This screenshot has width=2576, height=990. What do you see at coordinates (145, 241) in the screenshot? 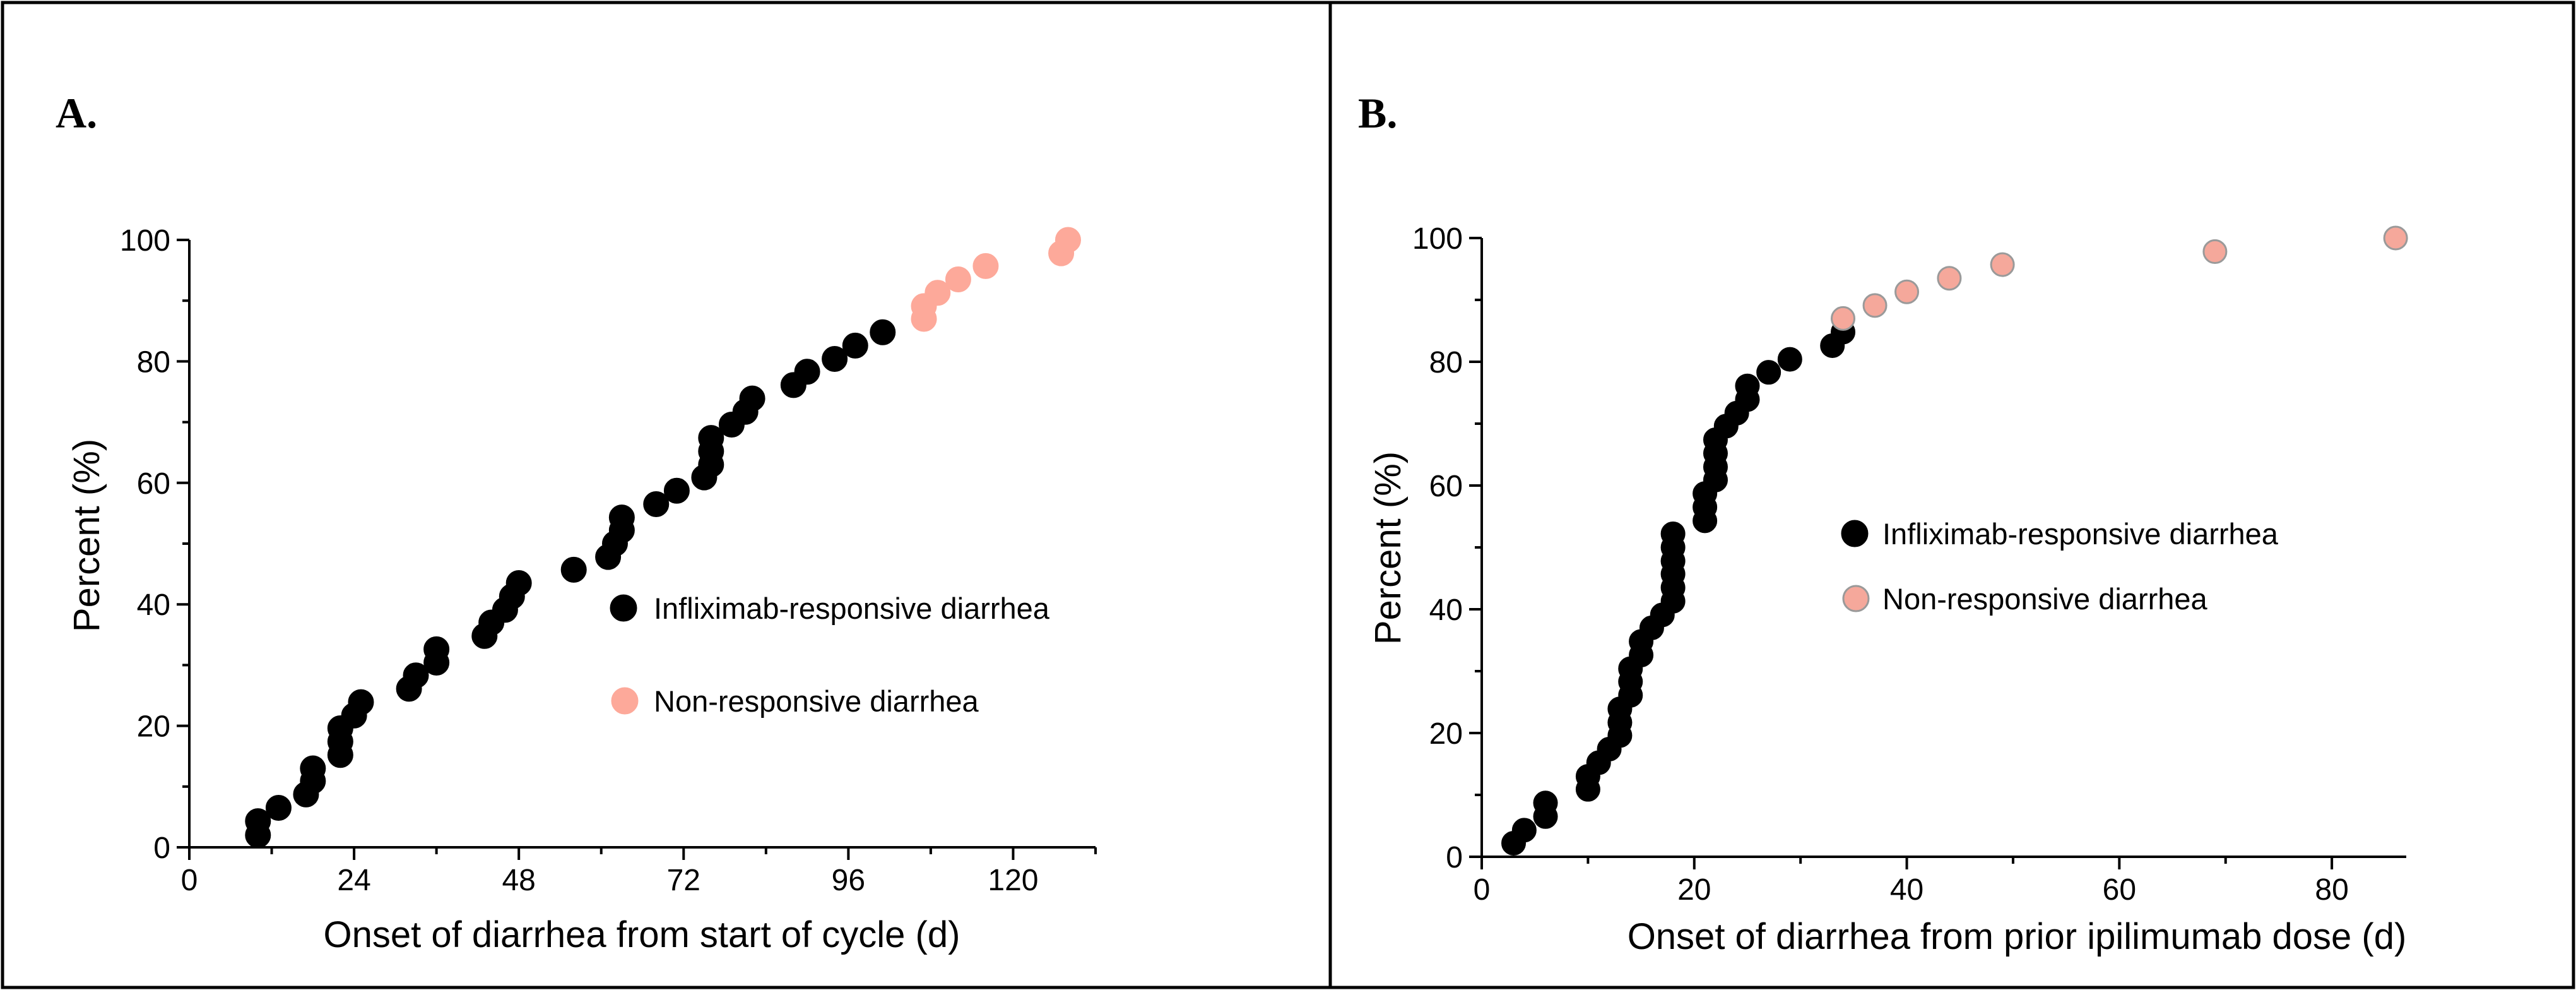
I see `panel-a-y-tick-label: 100` at bounding box center [145, 241].